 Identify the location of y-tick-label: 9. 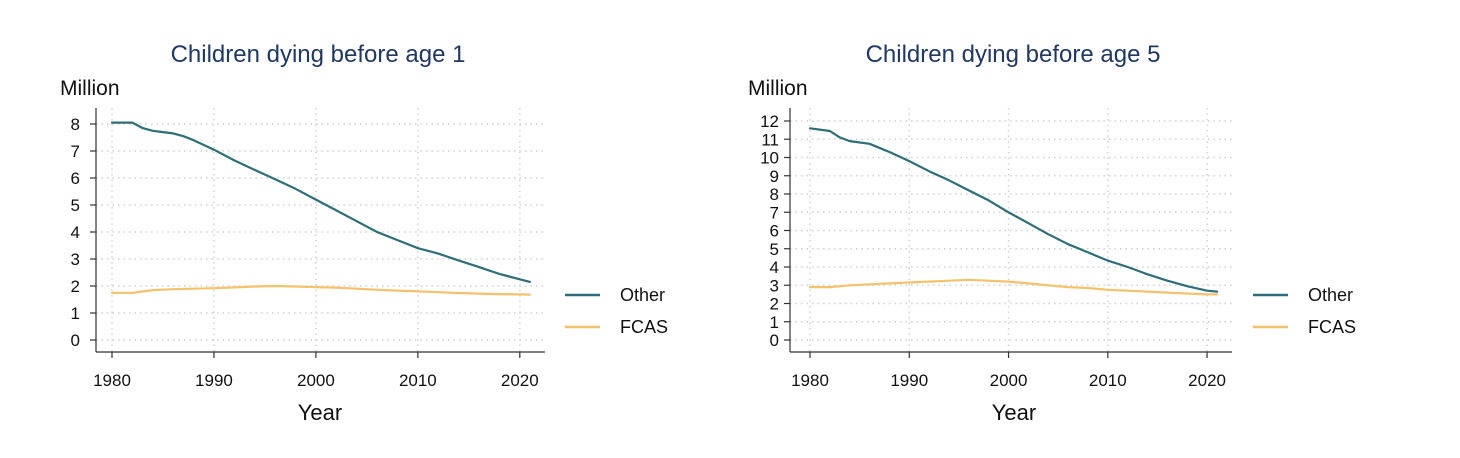
(774, 176).